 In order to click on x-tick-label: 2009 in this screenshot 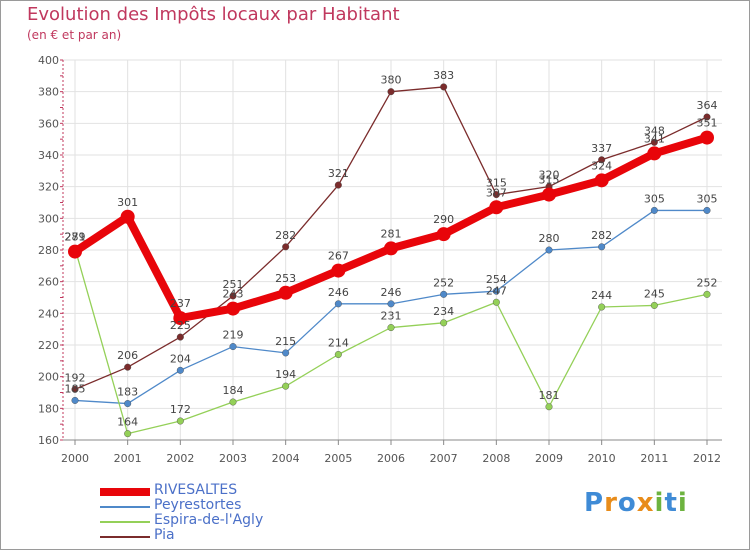, I will do `click(549, 458)`.